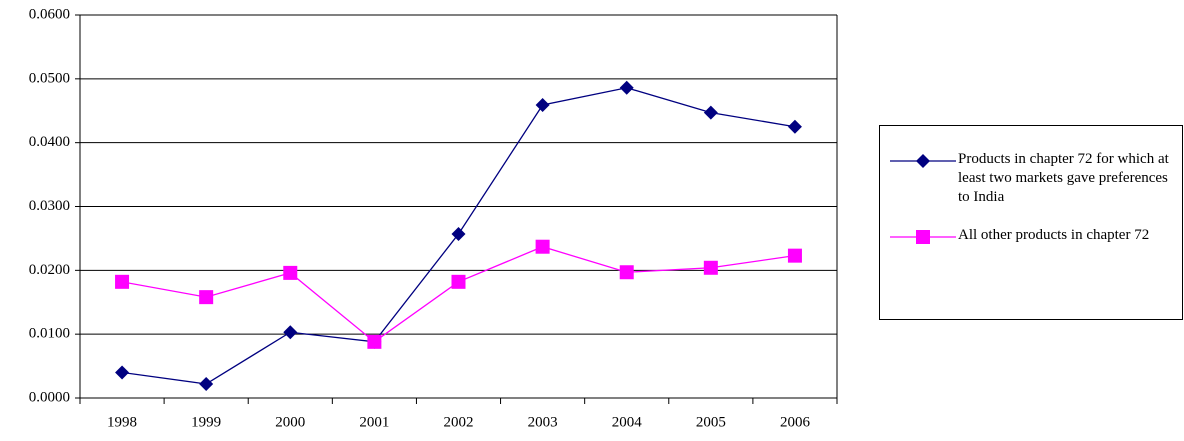 This screenshot has height=441, width=1184. I want to click on y-tick-label: 0.0200, so click(49, 270).